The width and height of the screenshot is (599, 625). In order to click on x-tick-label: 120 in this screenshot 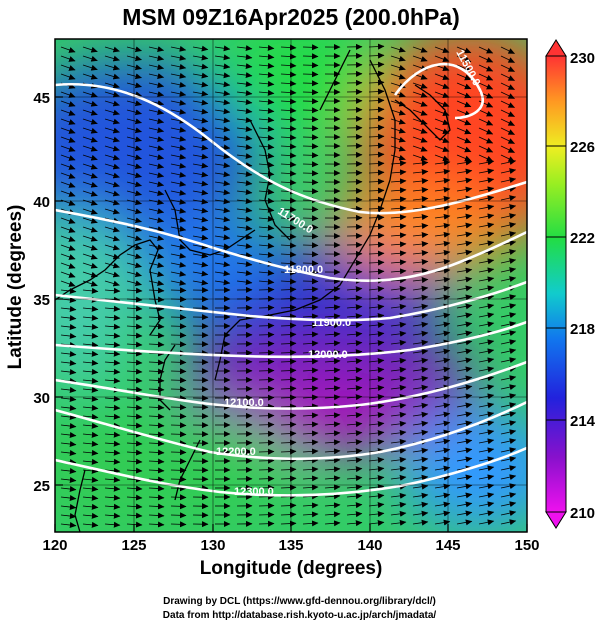, I will do `click(54, 545)`.